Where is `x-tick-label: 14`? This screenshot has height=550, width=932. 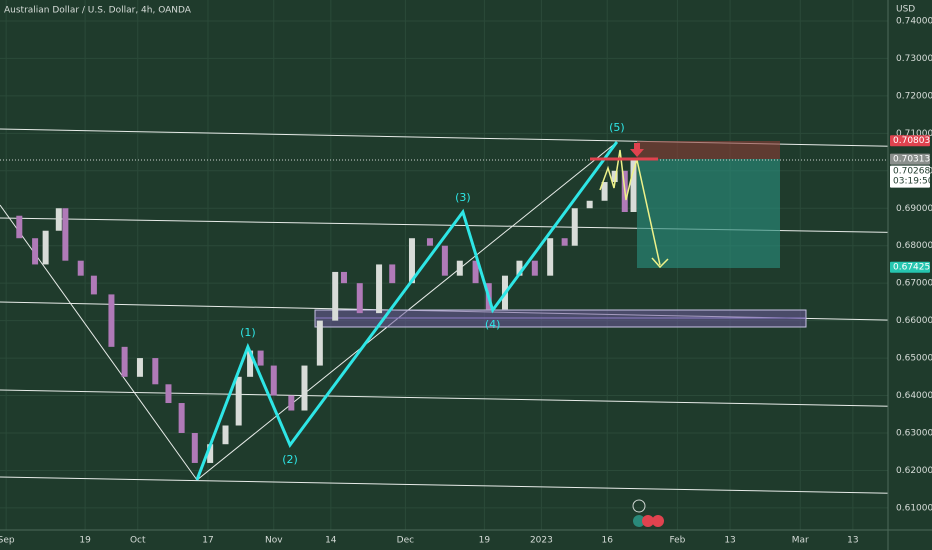 x-tick-label: 14 is located at coordinates (331, 541).